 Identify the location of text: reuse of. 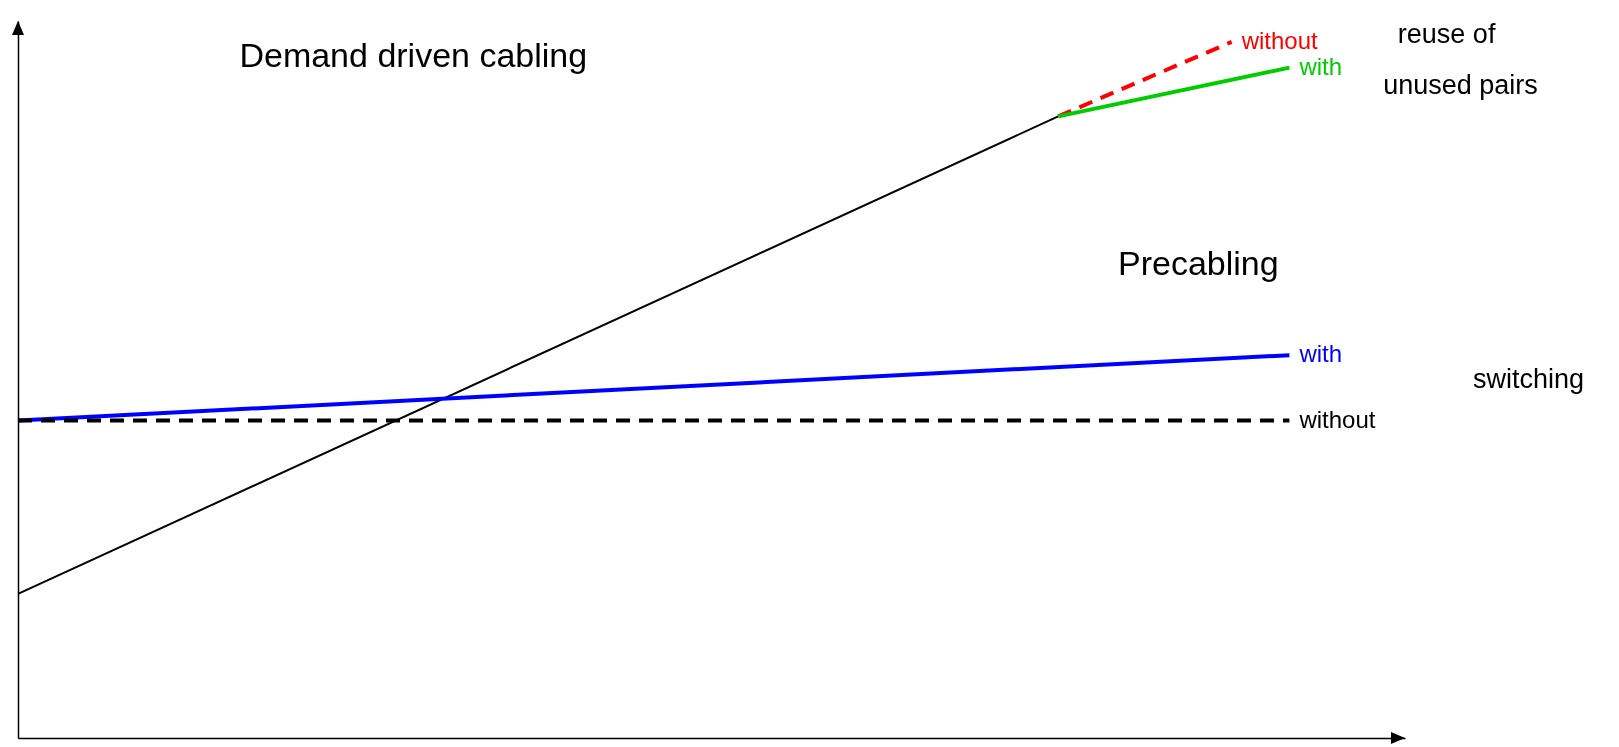
(1446, 34).